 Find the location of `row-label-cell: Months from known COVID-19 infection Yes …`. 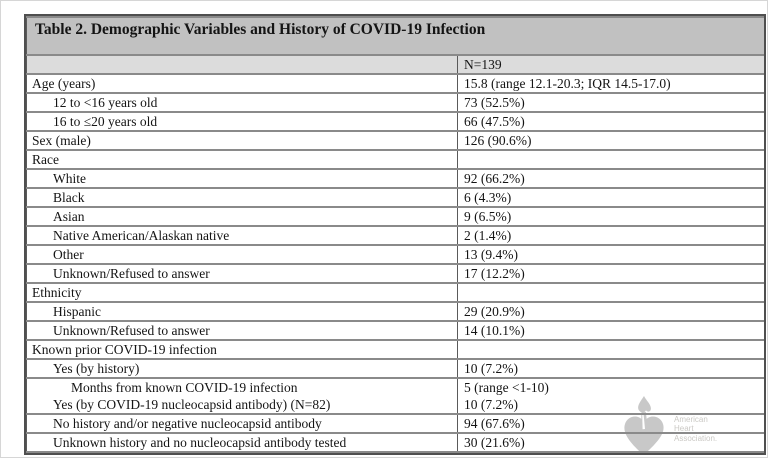

row-label-cell: Months from known COVID-19 infection Yes … is located at coordinates (242, 396).